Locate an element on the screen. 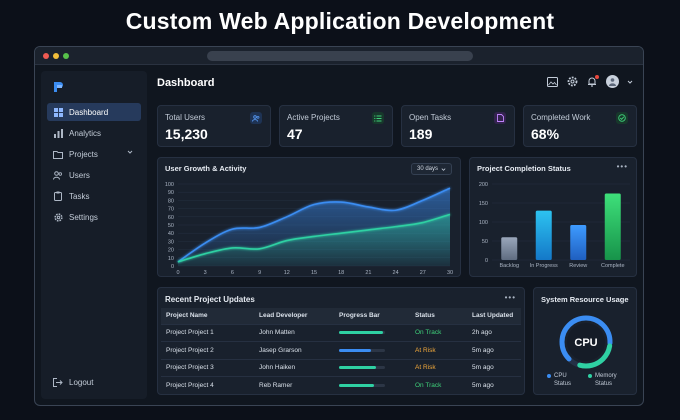 This screenshot has height=420, width=680. sidebar-item-tasks: Tasks is located at coordinates (94, 196).